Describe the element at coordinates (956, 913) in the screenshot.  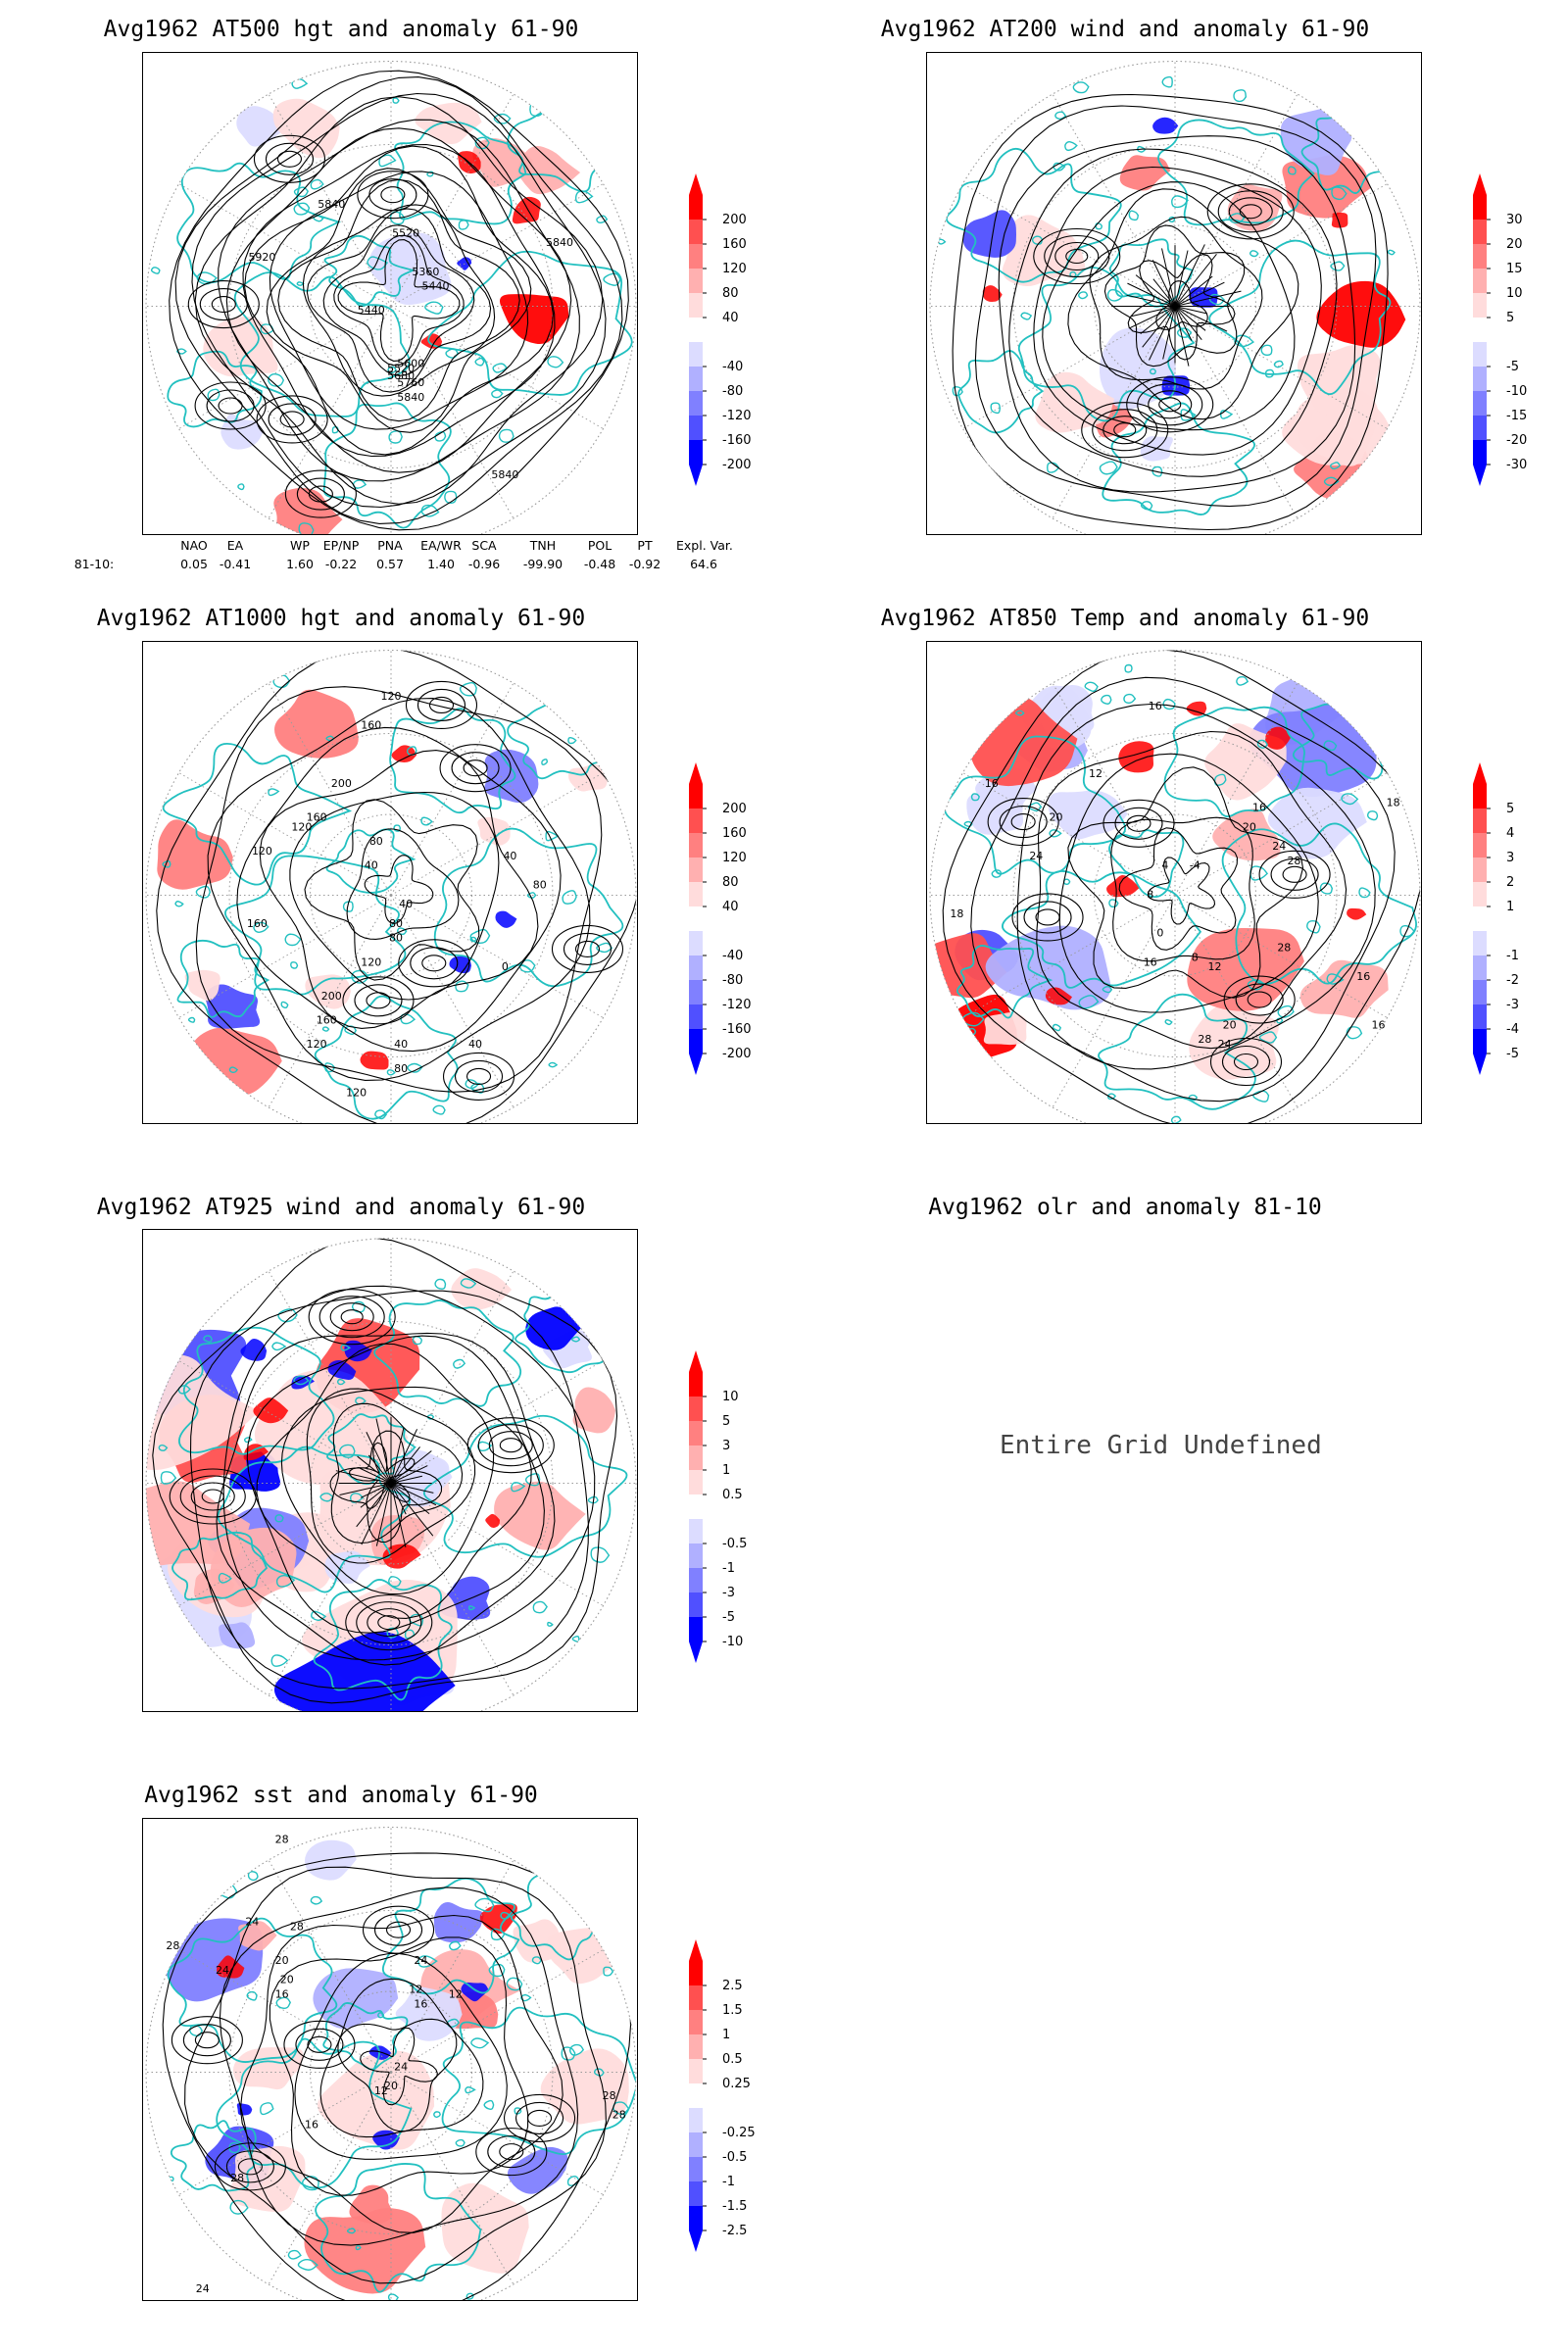
I see `contour-value-label: 18` at that location.